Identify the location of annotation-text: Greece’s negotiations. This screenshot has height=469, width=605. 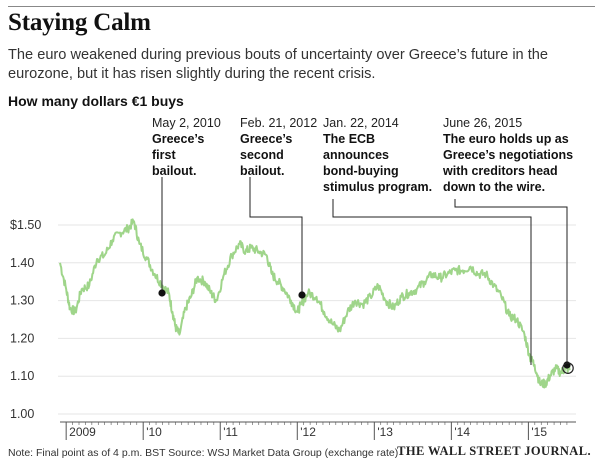
(508, 155).